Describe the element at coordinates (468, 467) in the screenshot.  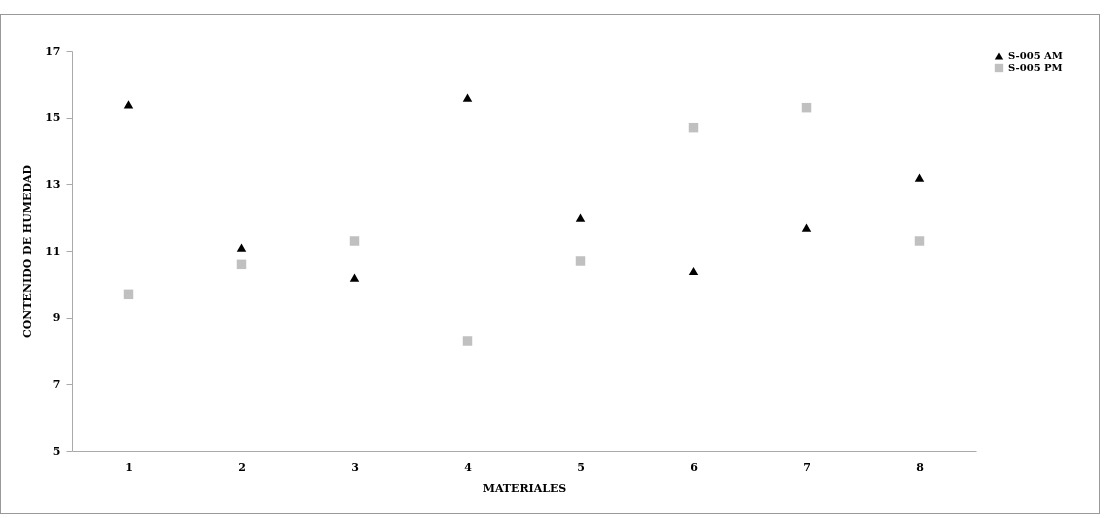
I see `x-tick-label: 4` at that location.